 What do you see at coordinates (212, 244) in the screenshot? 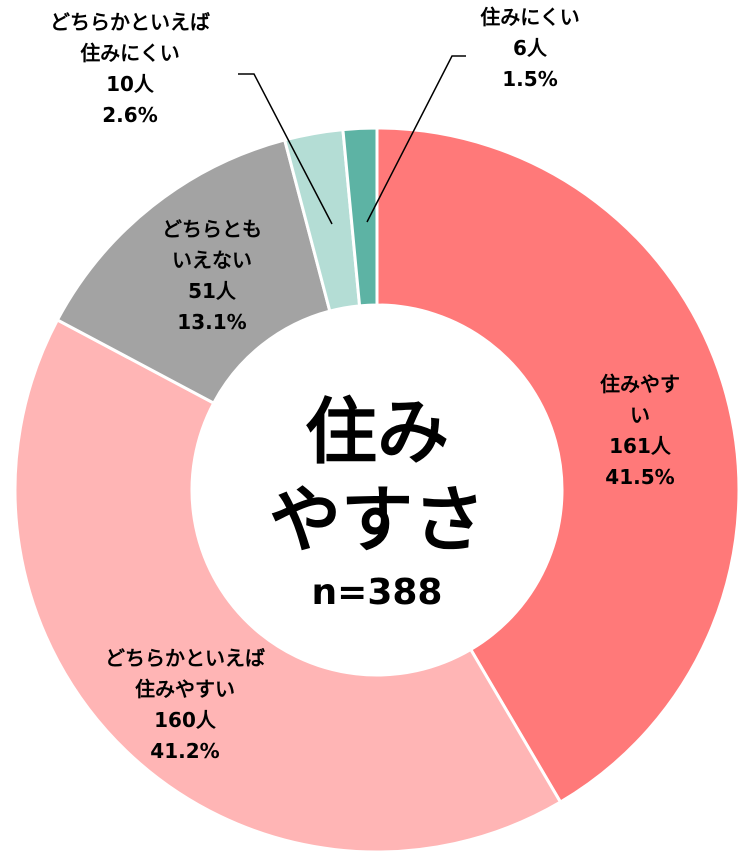
I see `category-label: どちらとも いえない` at bounding box center [212, 244].